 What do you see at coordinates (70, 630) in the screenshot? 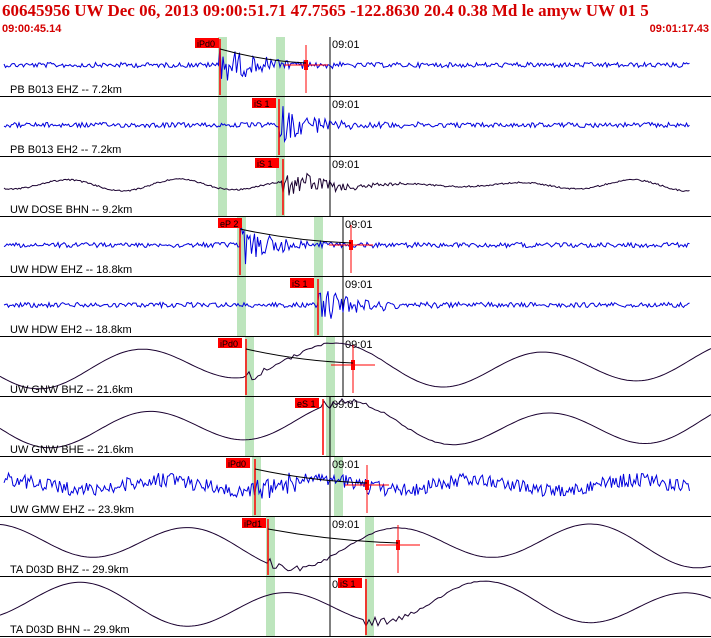
I see `channel-label: TA D03D BHN -- 29.9km` at bounding box center [70, 630].